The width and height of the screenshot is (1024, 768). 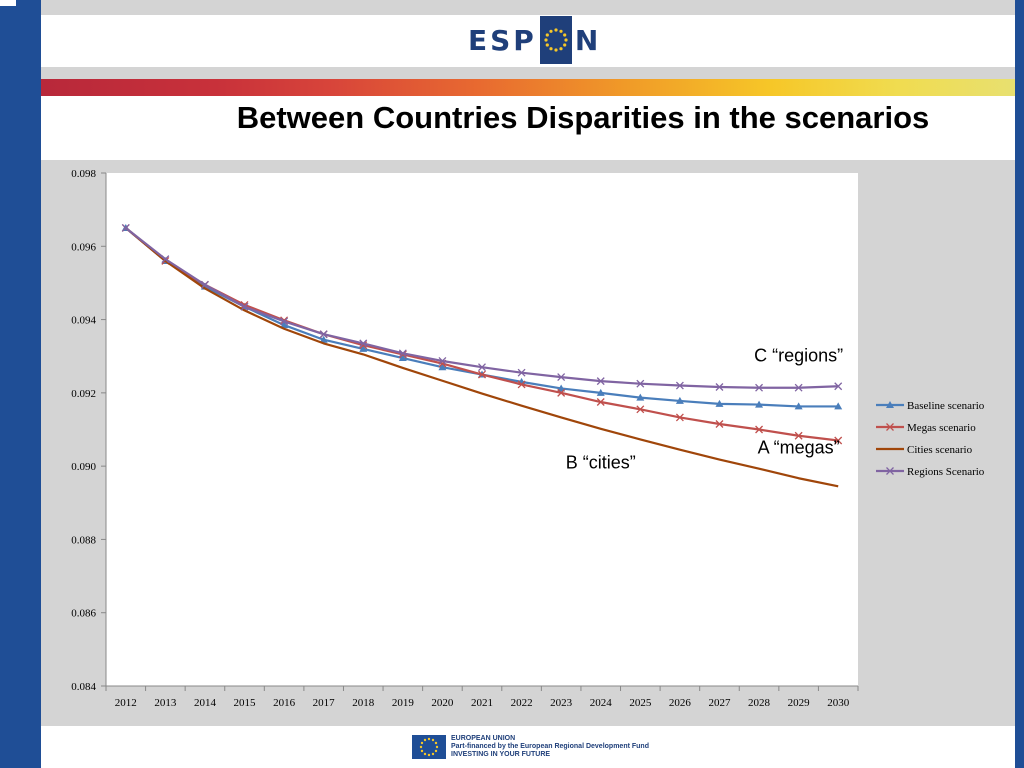 What do you see at coordinates (429, 747) in the screenshot?
I see `eu-flag-icon` at bounding box center [429, 747].